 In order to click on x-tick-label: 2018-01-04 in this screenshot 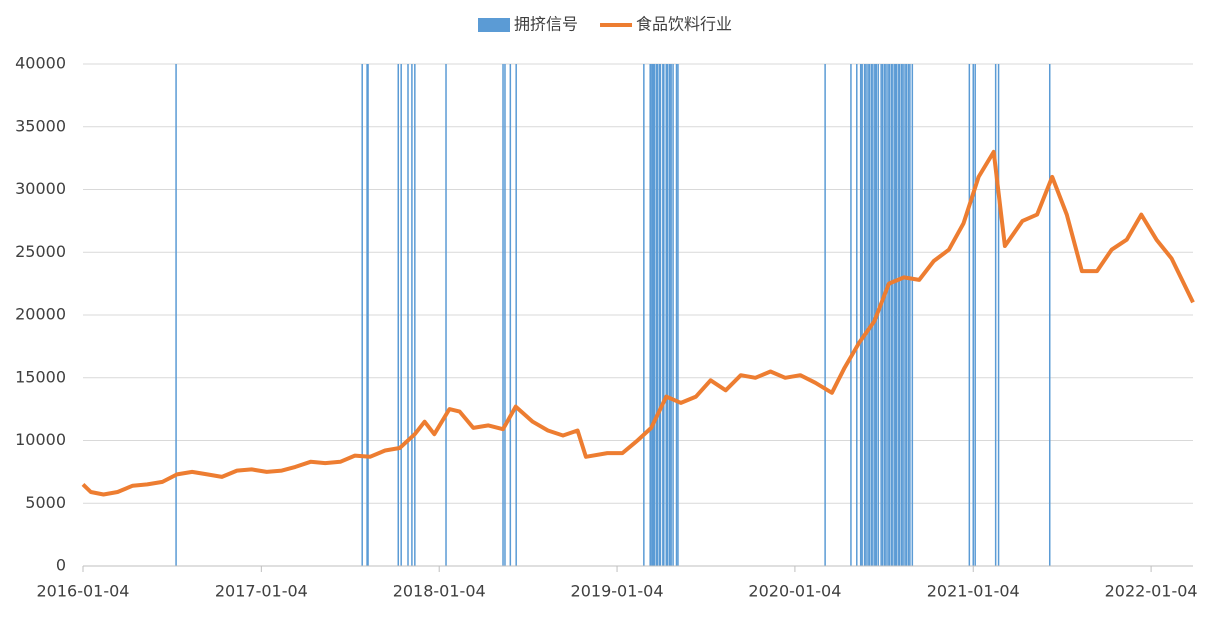, I will do `click(439, 591)`.